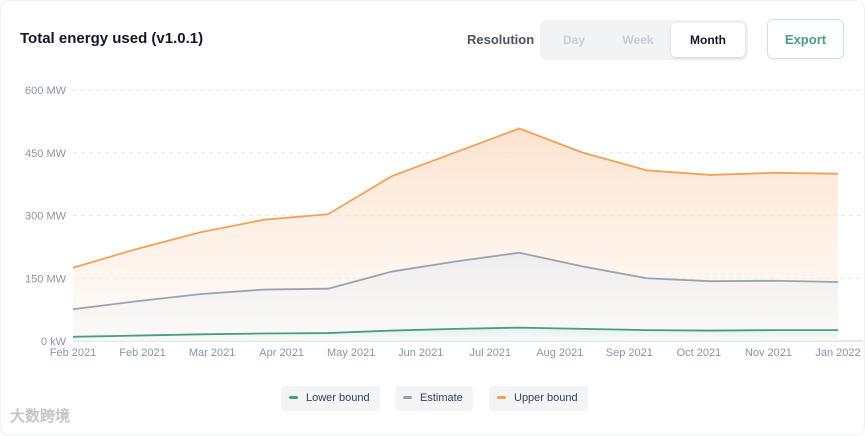 The height and width of the screenshot is (436, 865). What do you see at coordinates (441, 398) in the screenshot?
I see `legend-estimate-label: Estimate` at bounding box center [441, 398].